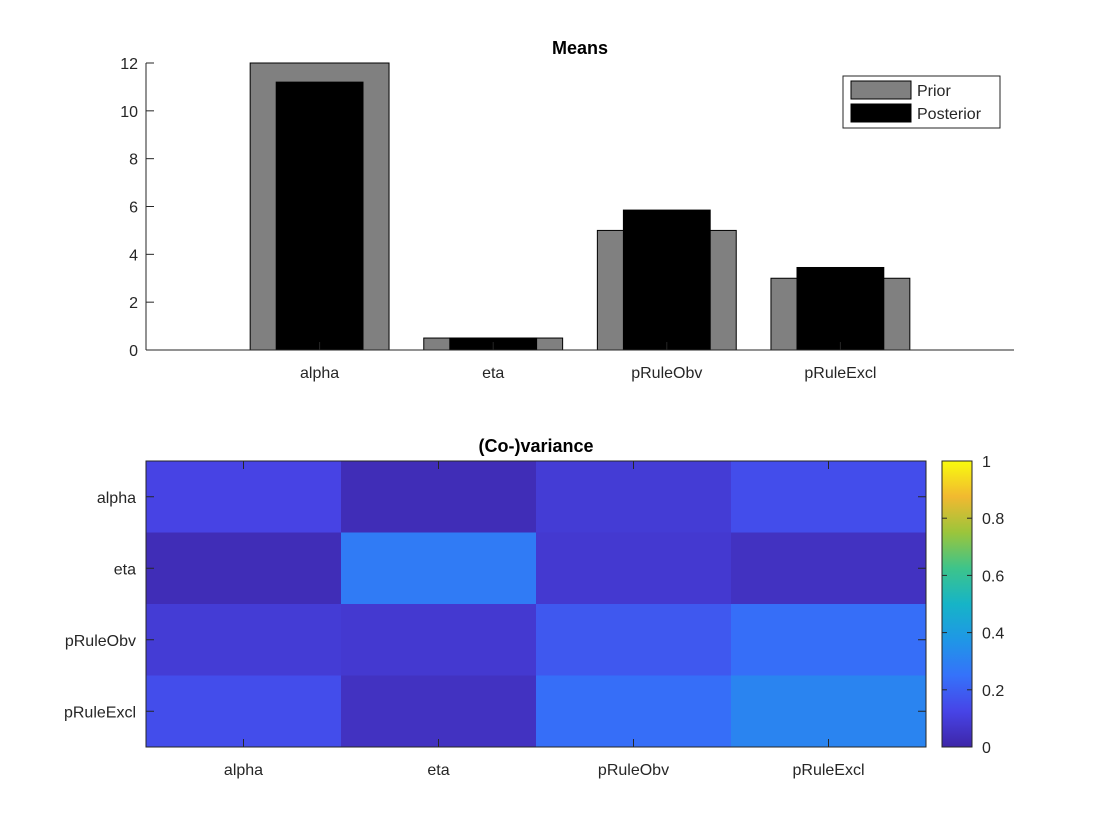  What do you see at coordinates (439, 497) in the screenshot?
I see `heatmap-cell-alpha-eta` at bounding box center [439, 497].